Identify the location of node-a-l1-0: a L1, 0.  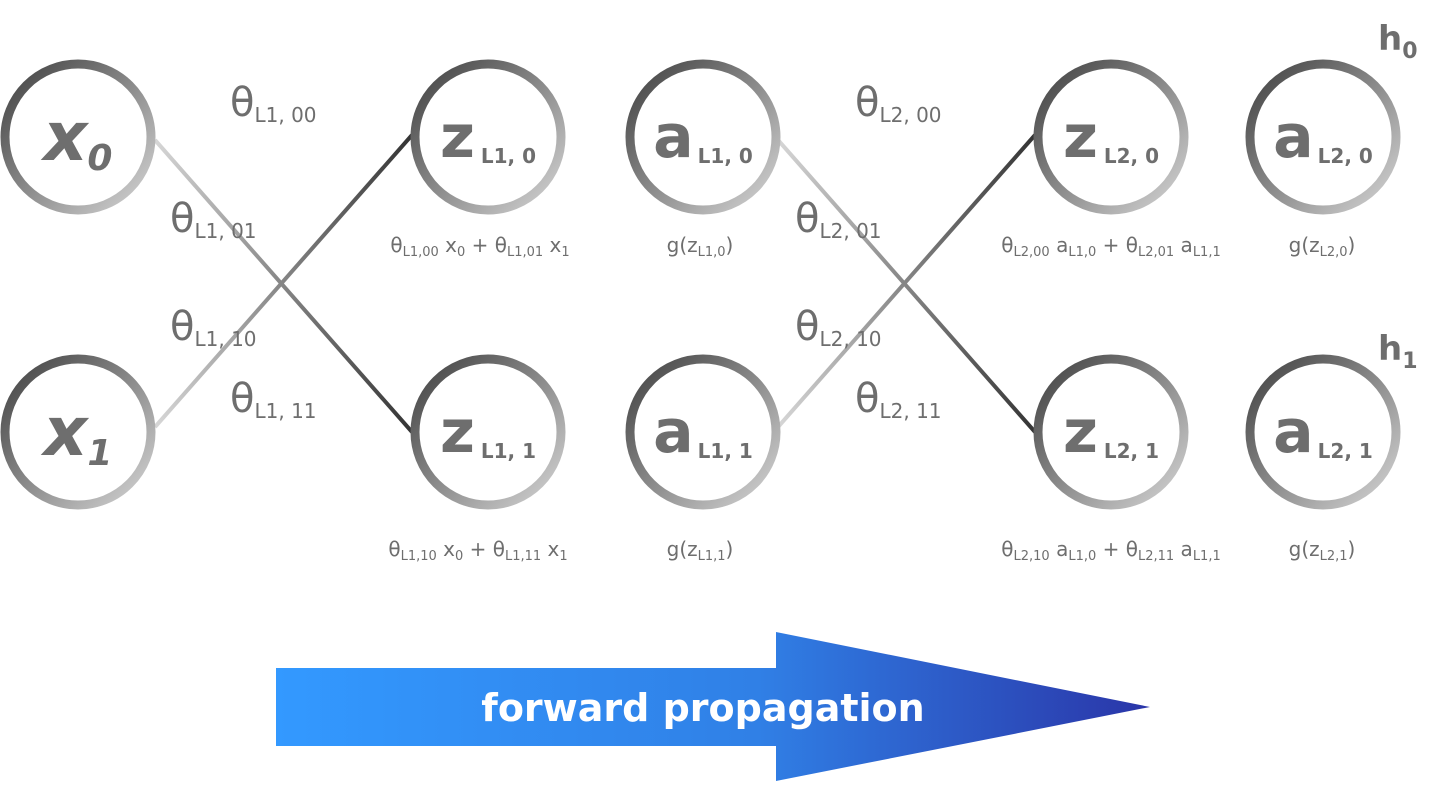
(703, 137).